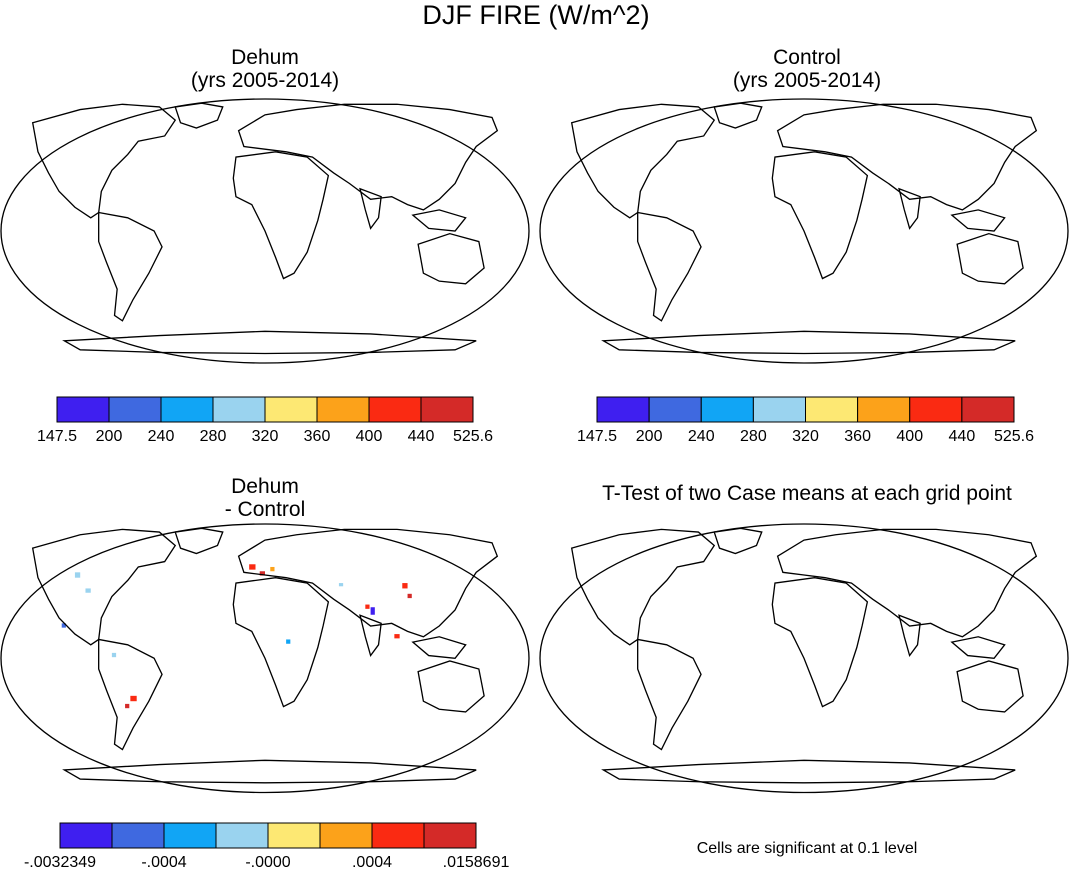 The width and height of the screenshot is (1072, 869). Describe the element at coordinates (163, 861) in the screenshot. I see `colorbar-label: -.0004` at that location.